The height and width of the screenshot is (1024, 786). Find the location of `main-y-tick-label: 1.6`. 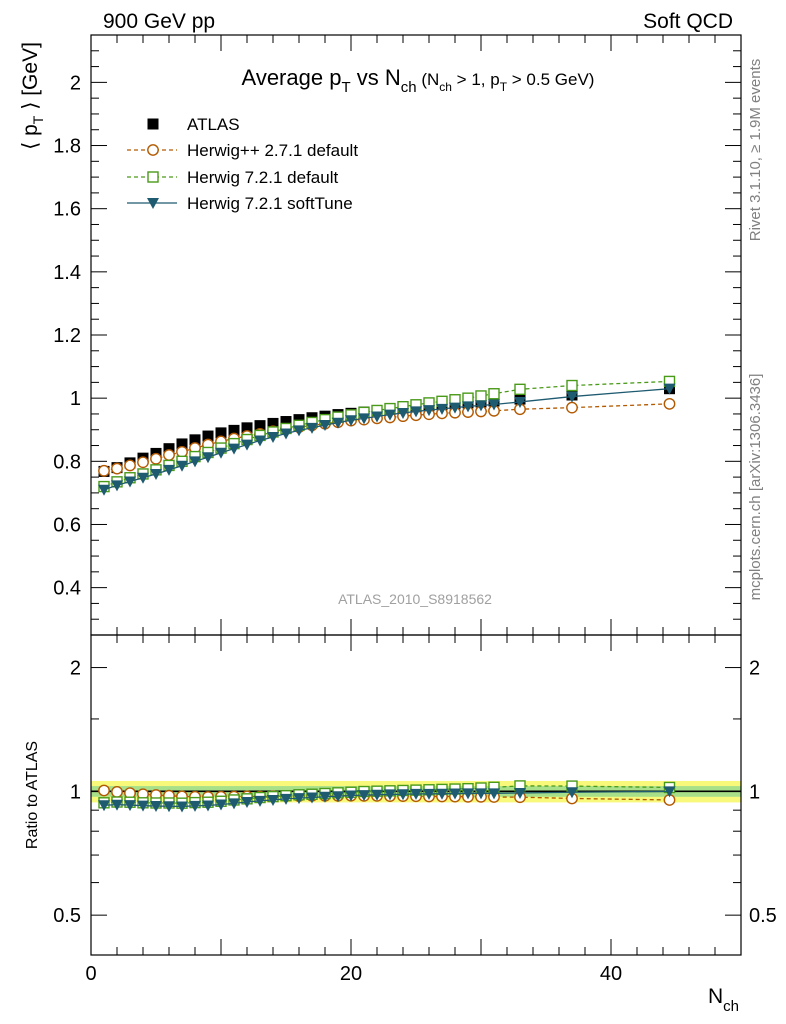

main-y-tick-label: 1.6 is located at coordinates (67, 210).